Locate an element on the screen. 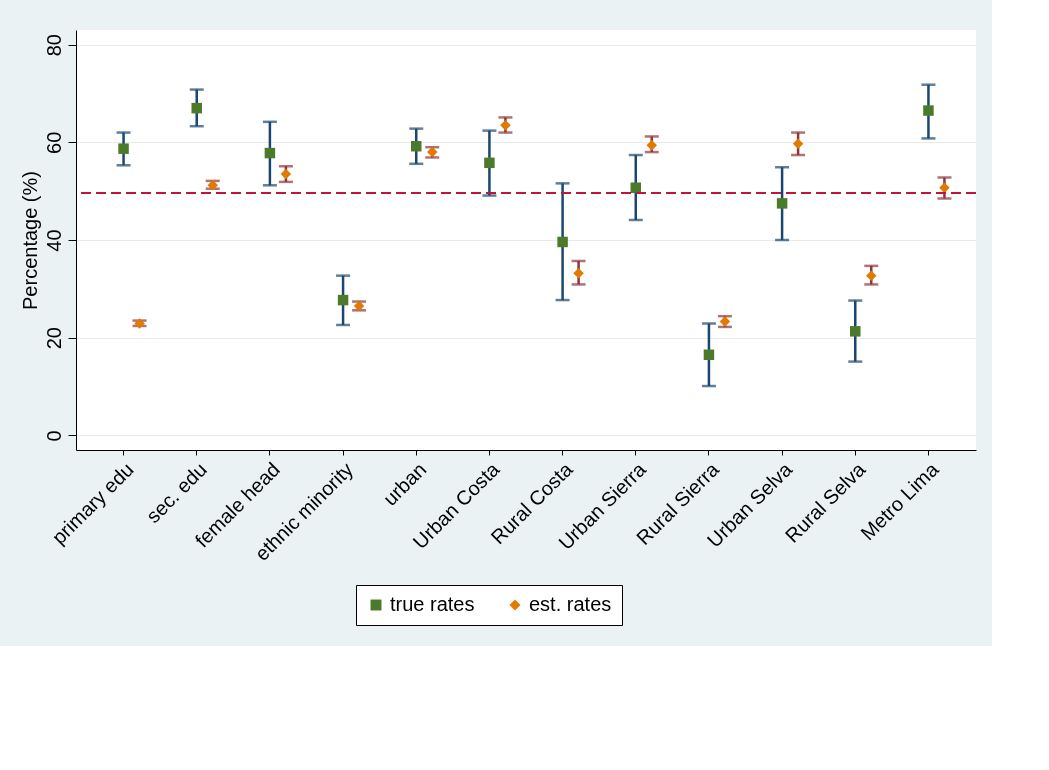 Image resolution: width=1049 pixels, height=770 pixels. x-tick-label: sec. edu is located at coordinates (176, 493).